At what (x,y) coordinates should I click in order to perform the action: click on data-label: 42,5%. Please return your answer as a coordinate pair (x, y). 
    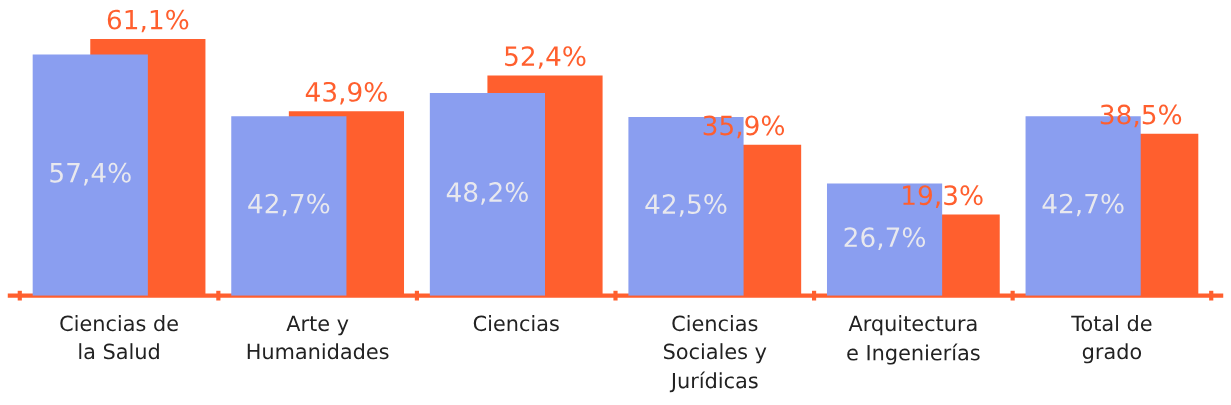
    Looking at the image, I should click on (686, 205).